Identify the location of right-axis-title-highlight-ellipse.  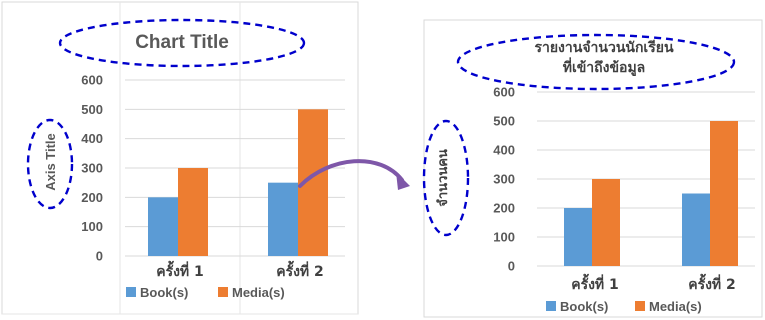
(446, 178).